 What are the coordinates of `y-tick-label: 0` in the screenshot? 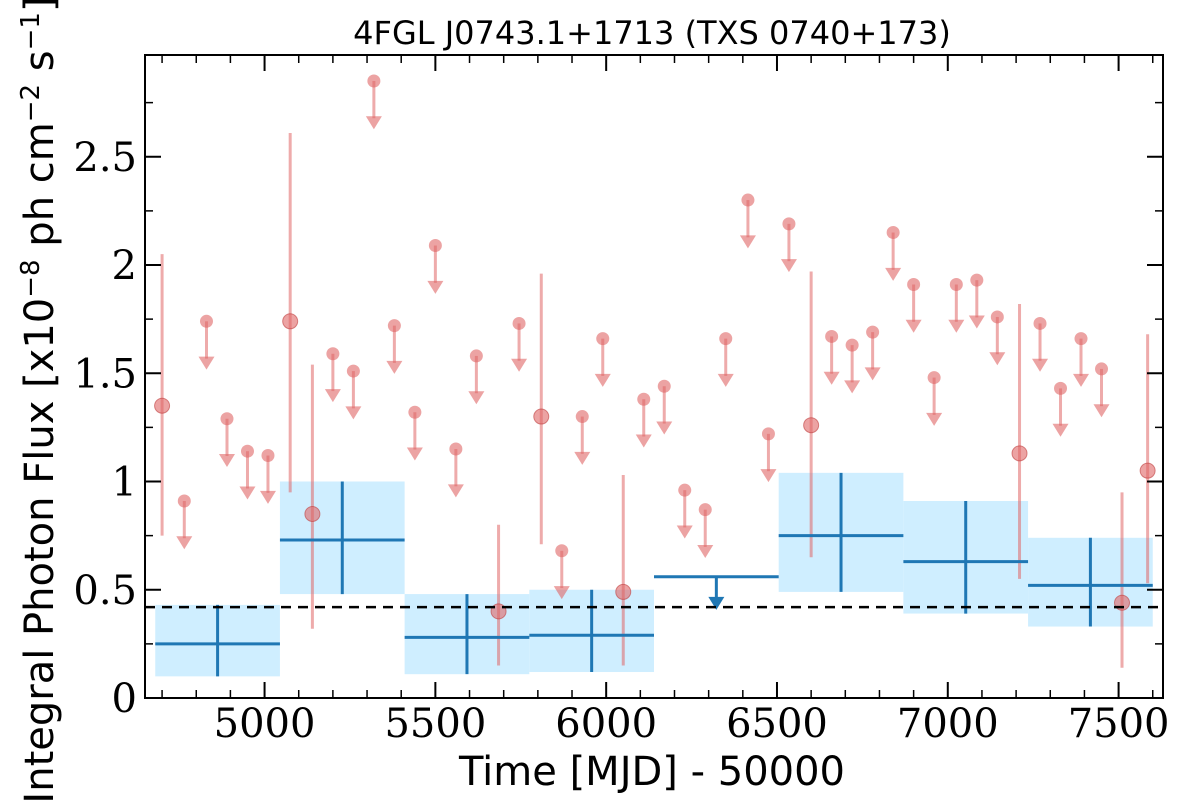 It's located at (124, 699).